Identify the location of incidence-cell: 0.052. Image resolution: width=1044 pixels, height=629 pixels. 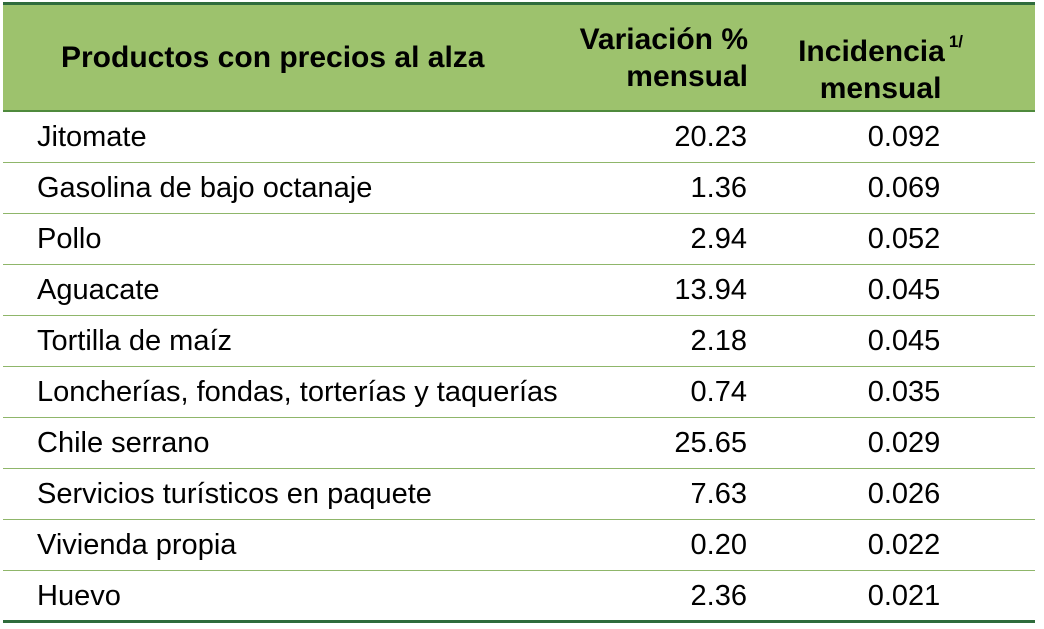
(904, 239).